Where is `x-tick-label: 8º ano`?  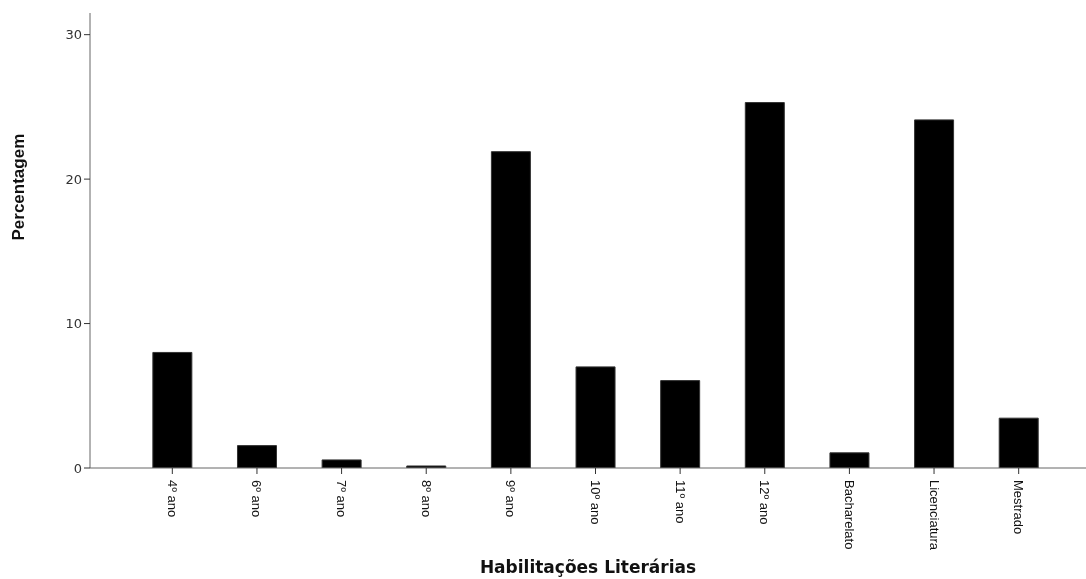
x-tick-label: 8º ano is located at coordinates (426, 499).